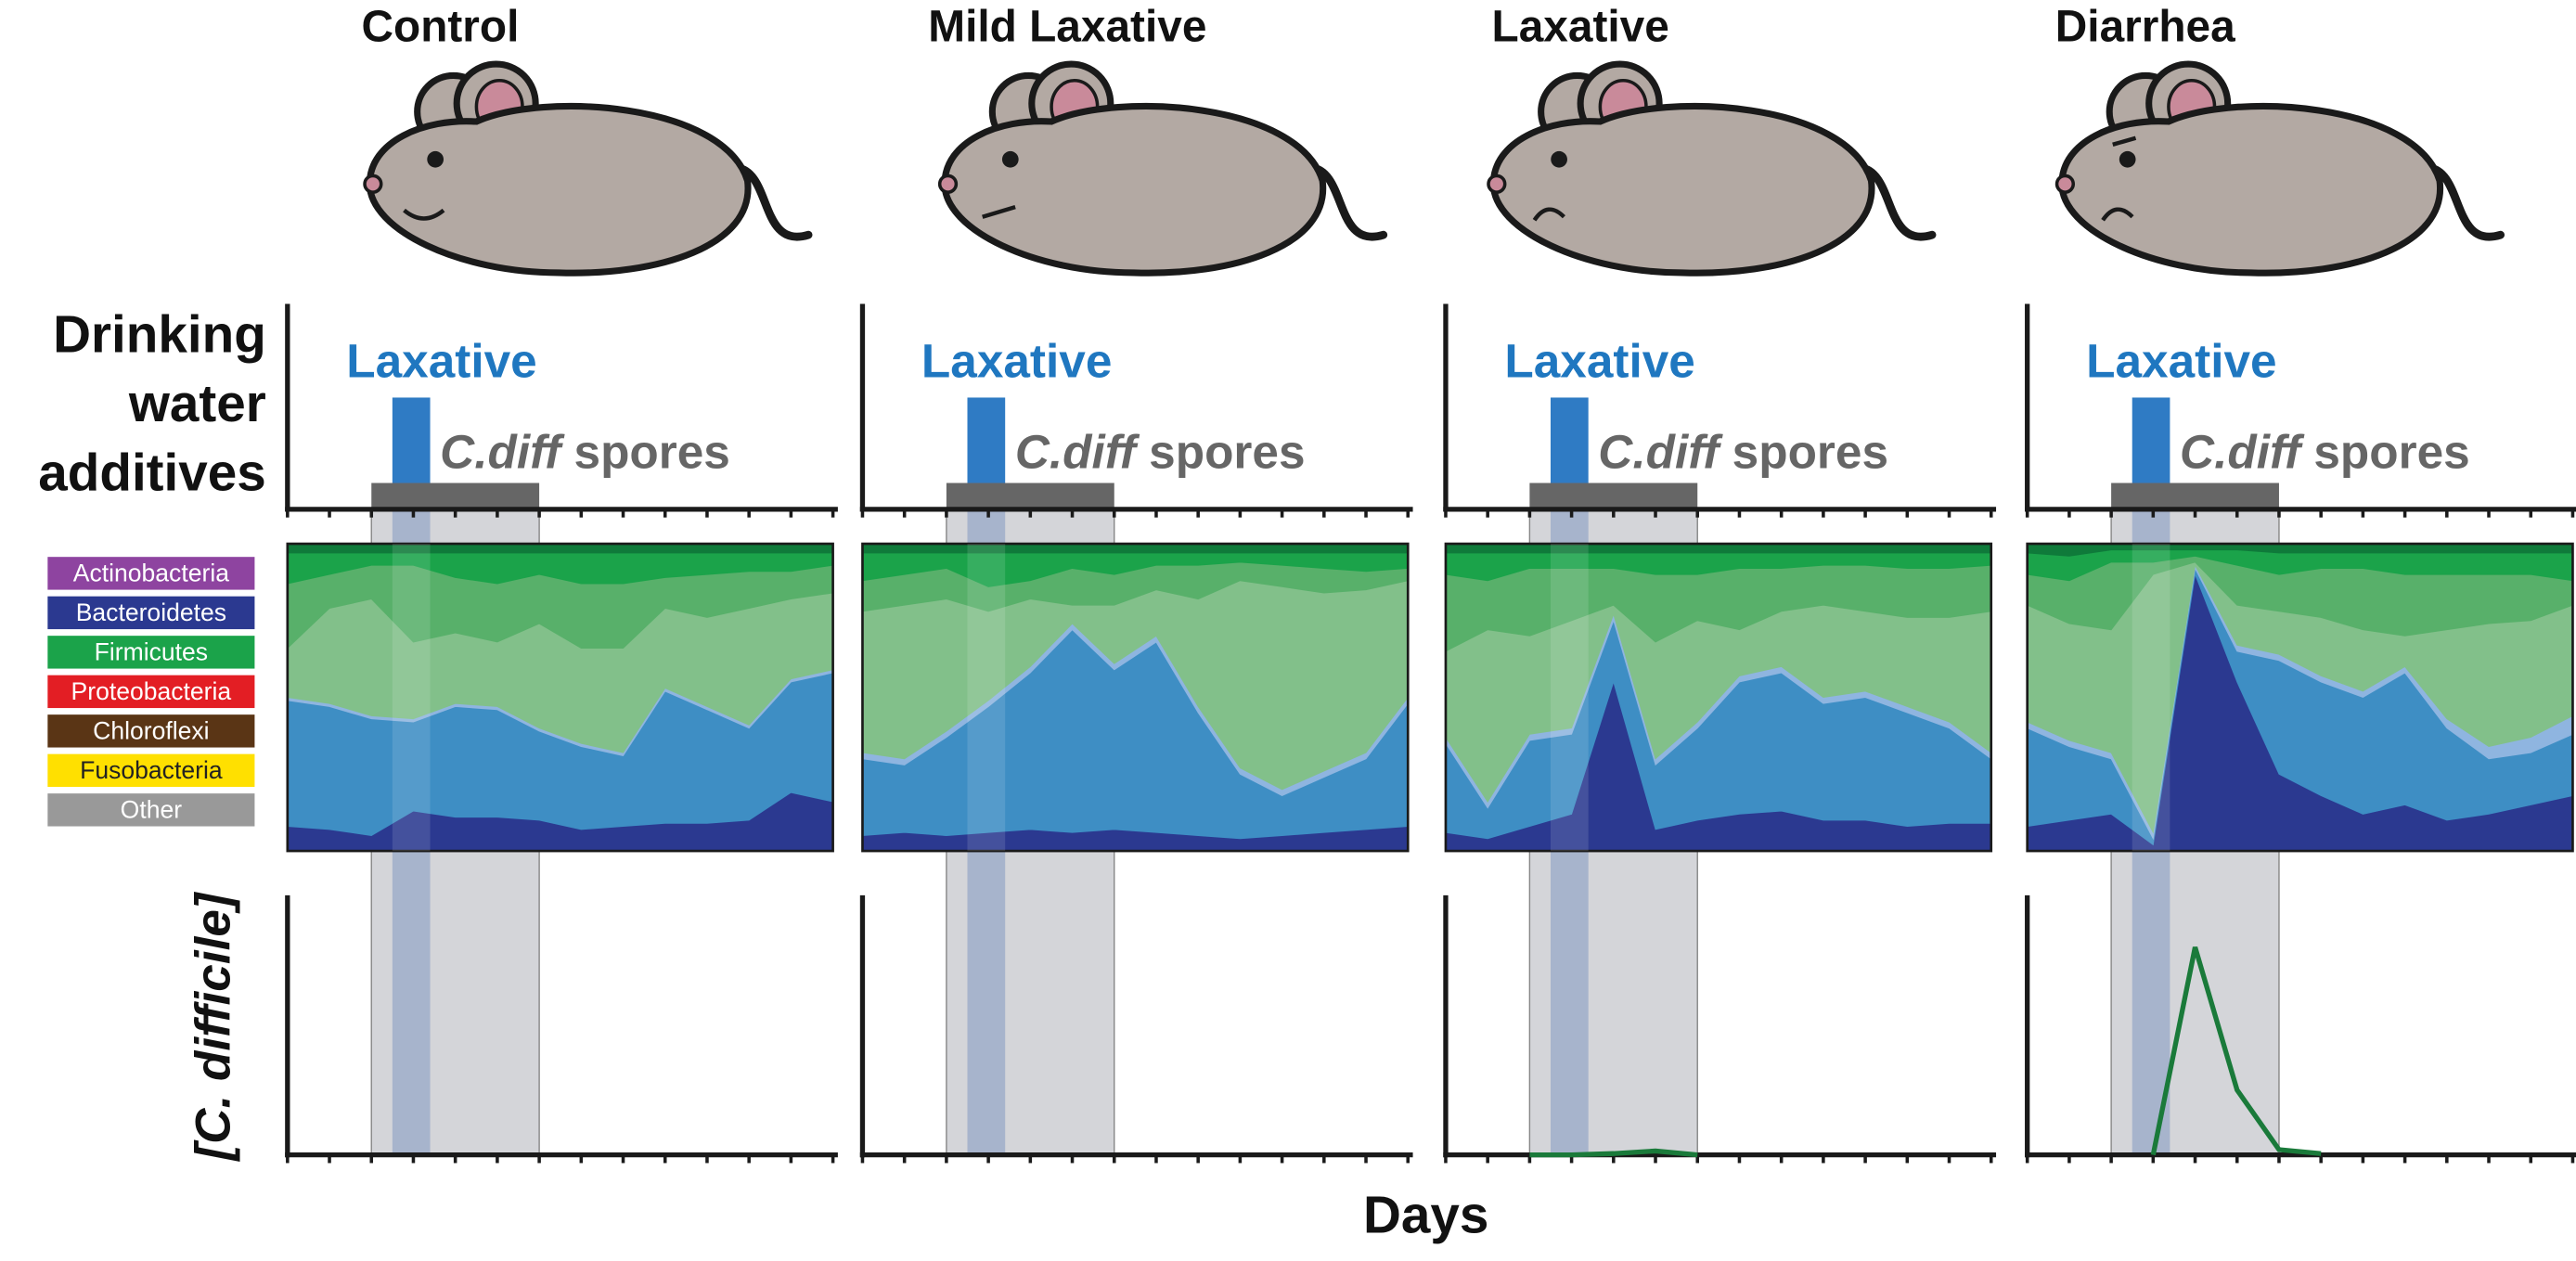 The height and width of the screenshot is (1261, 2576). I want to click on row-label: water, so click(197, 404).